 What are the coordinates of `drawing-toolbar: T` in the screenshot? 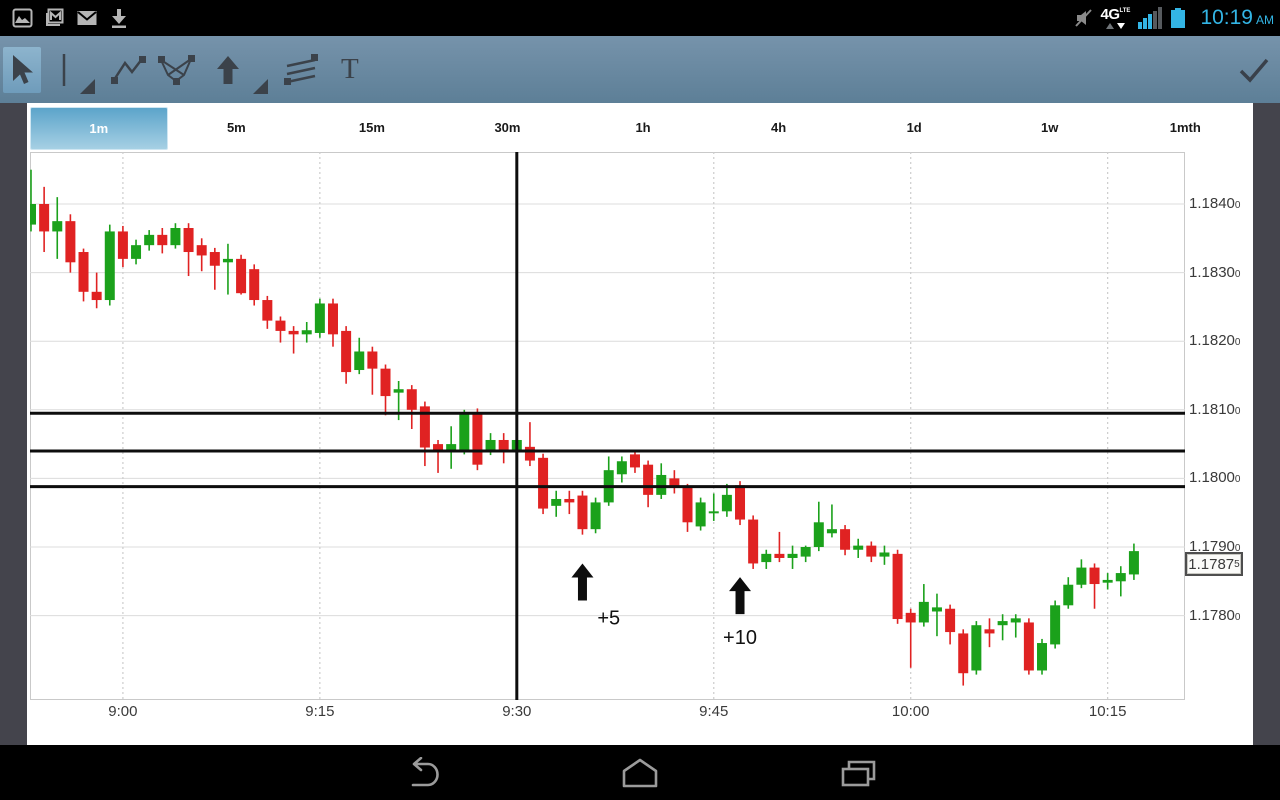 It's located at (640, 69).